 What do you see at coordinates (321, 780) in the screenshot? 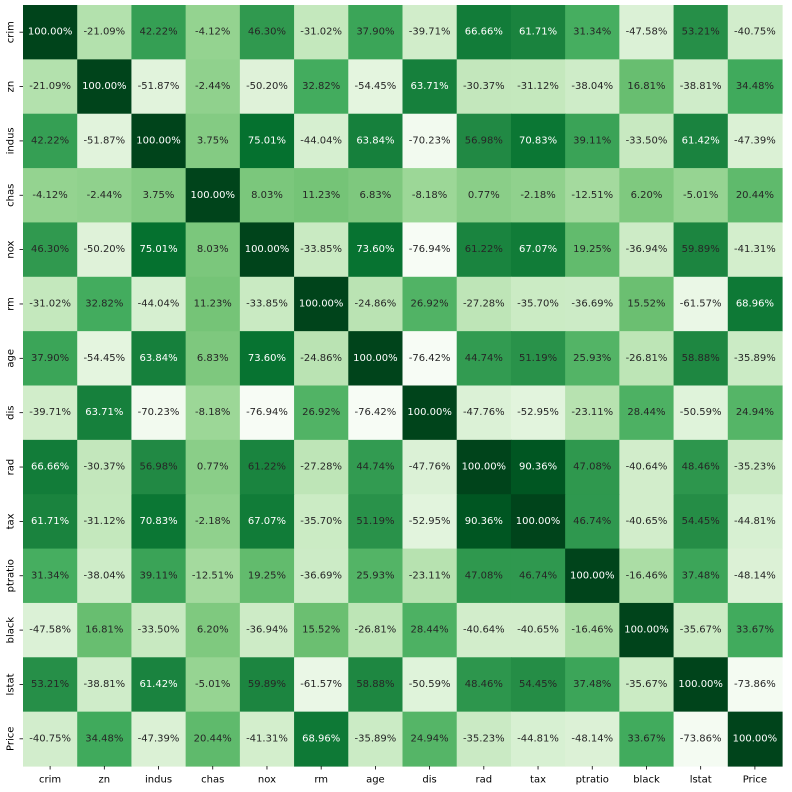
I see `x-tick-label: rm` at bounding box center [321, 780].